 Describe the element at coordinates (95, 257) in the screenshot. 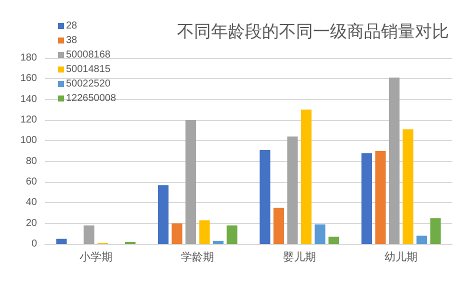

I see `x-tick-label: 小学期` at that location.